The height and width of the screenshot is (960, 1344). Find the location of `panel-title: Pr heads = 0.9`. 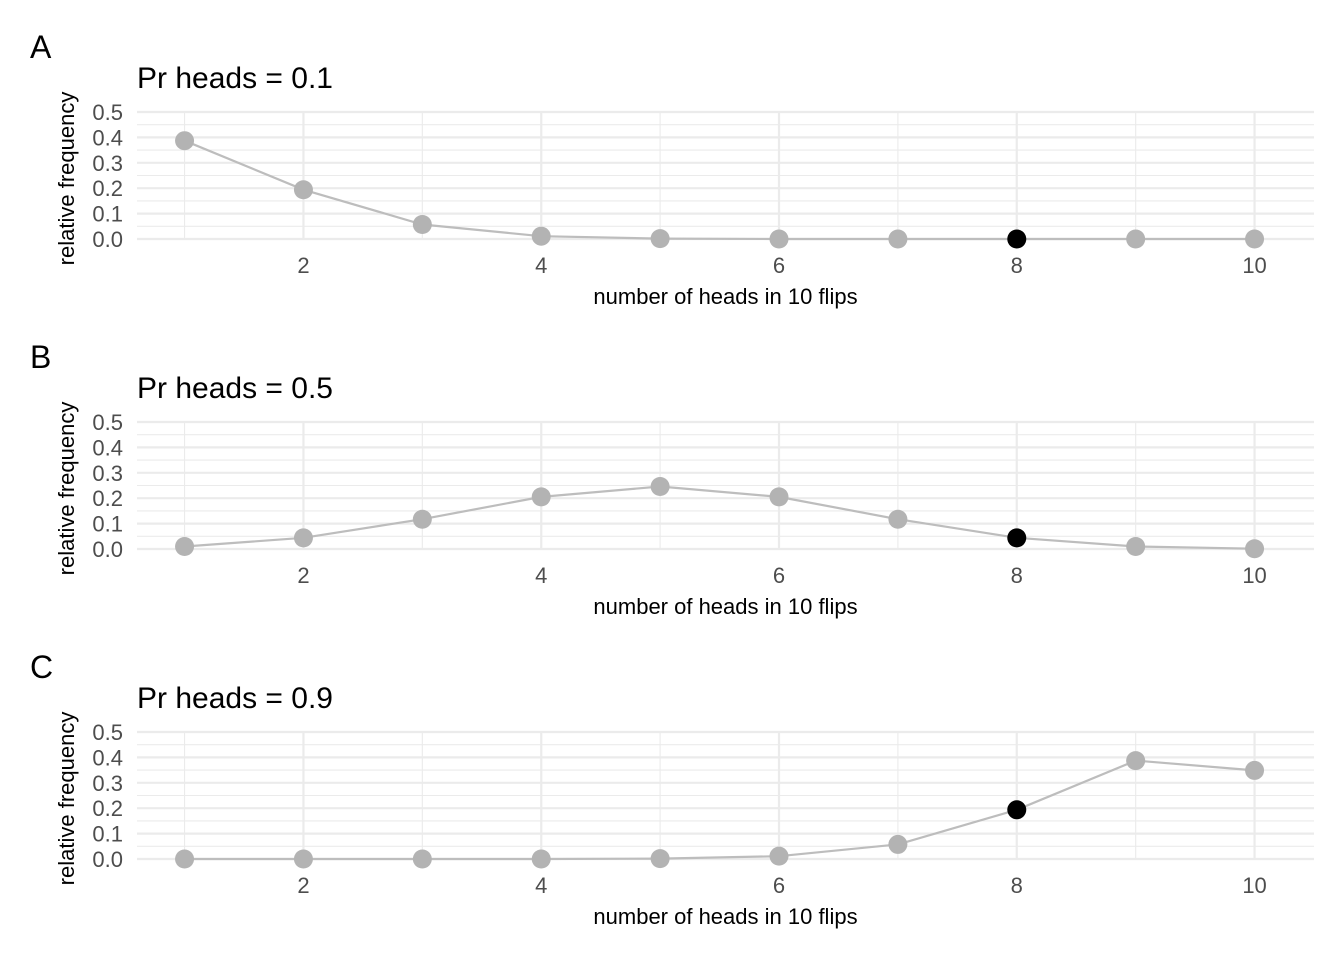

panel-title: Pr heads = 0.9 is located at coordinates (235, 698).